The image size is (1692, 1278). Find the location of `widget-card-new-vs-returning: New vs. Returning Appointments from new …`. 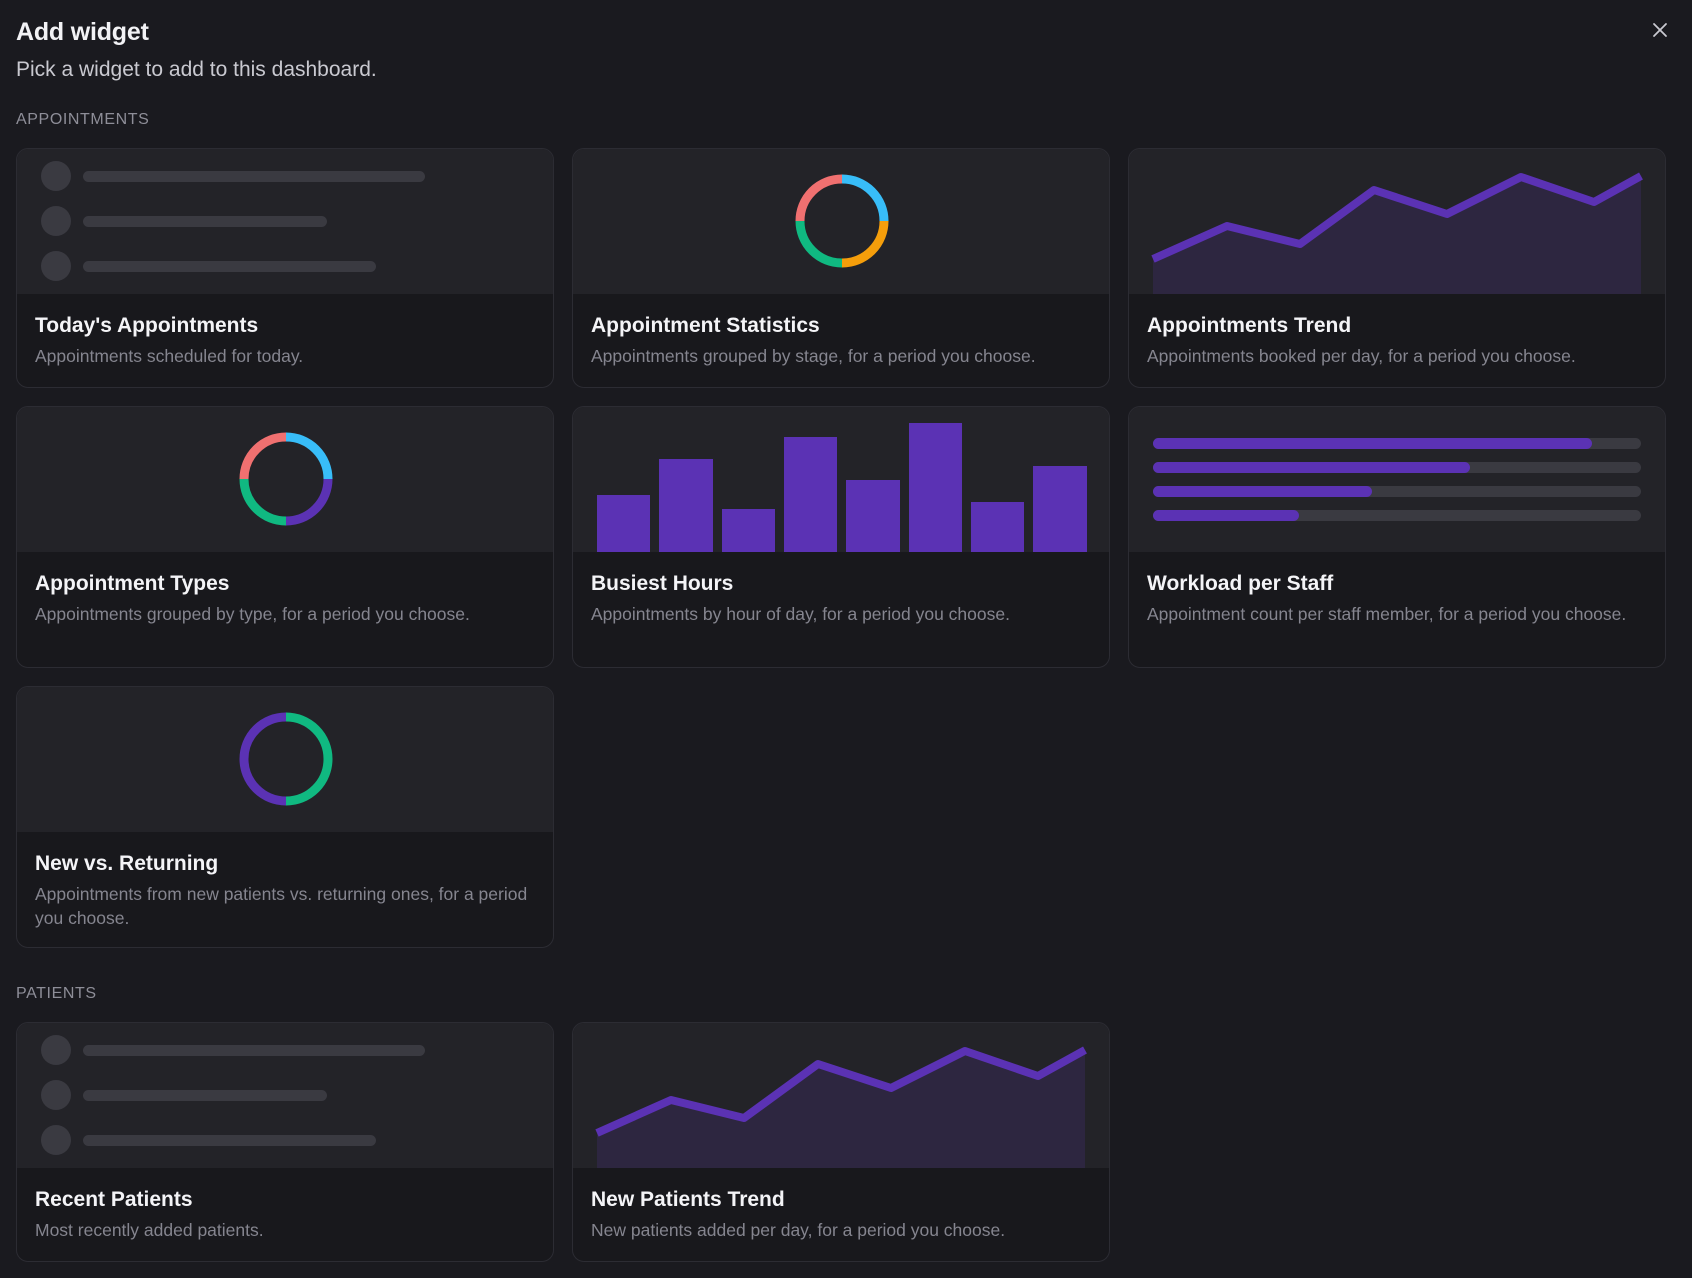

widget-card-new-vs-returning: New vs. Returning Appointments from new … is located at coordinates (285, 817).